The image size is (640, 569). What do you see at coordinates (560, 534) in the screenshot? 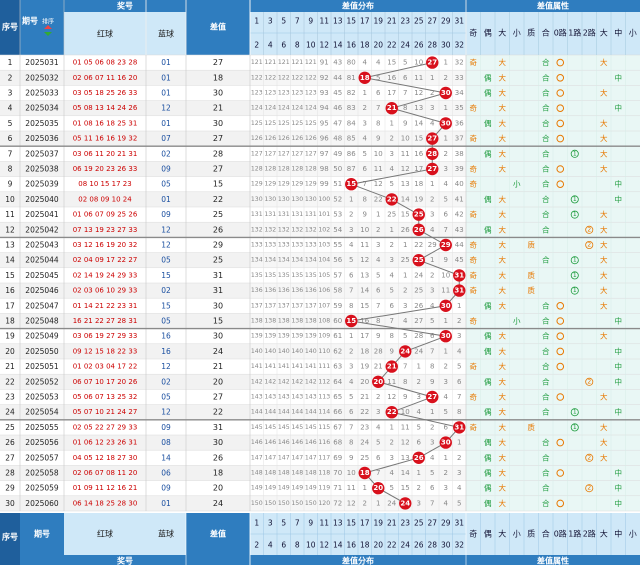
I see `footer-attr-col-label: 0路` at bounding box center [560, 534].